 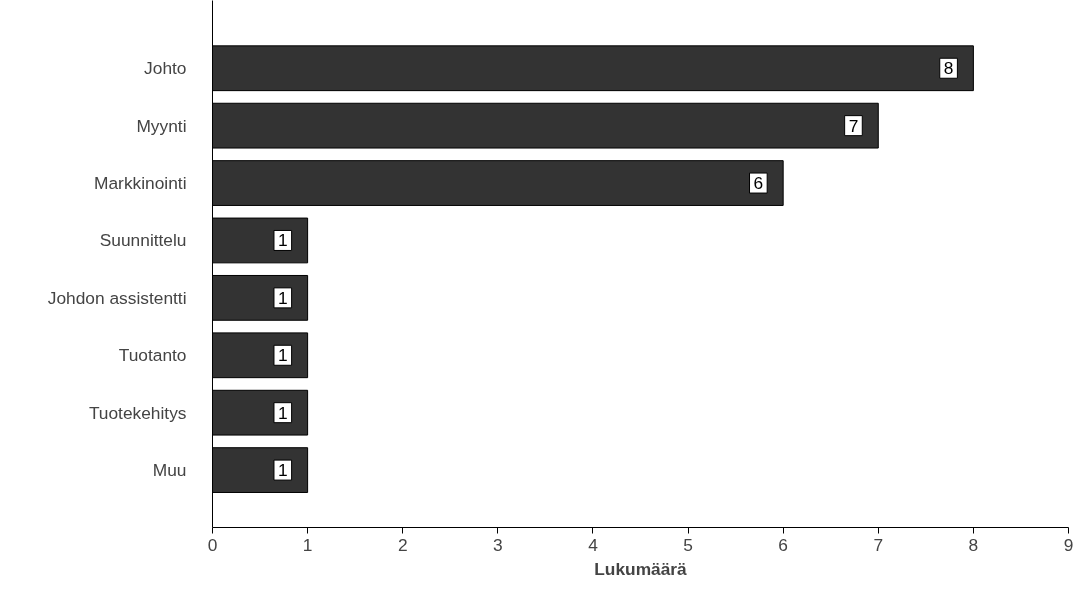 I want to click on data-label: 6, so click(x=758, y=183).